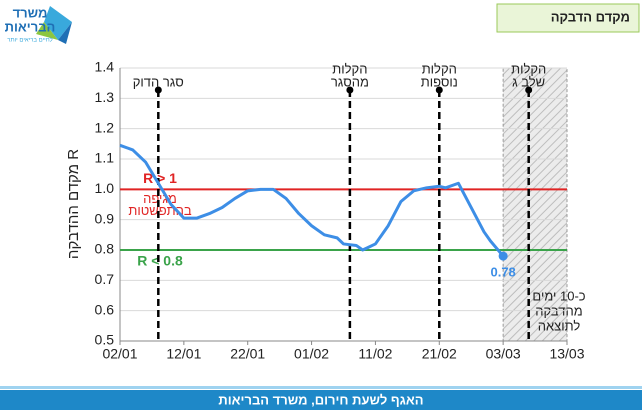  Describe the element at coordinates (590, 16) in the screenshot. I see `slide-title: מקדם הדבקה` at that location.